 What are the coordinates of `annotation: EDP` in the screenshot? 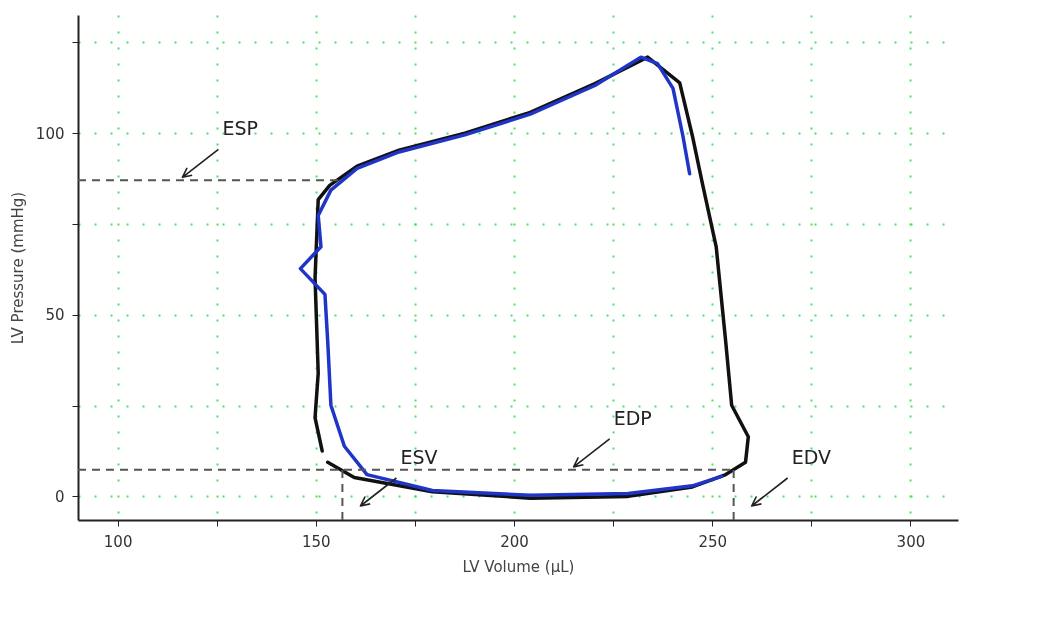 It's located at (632, 417).